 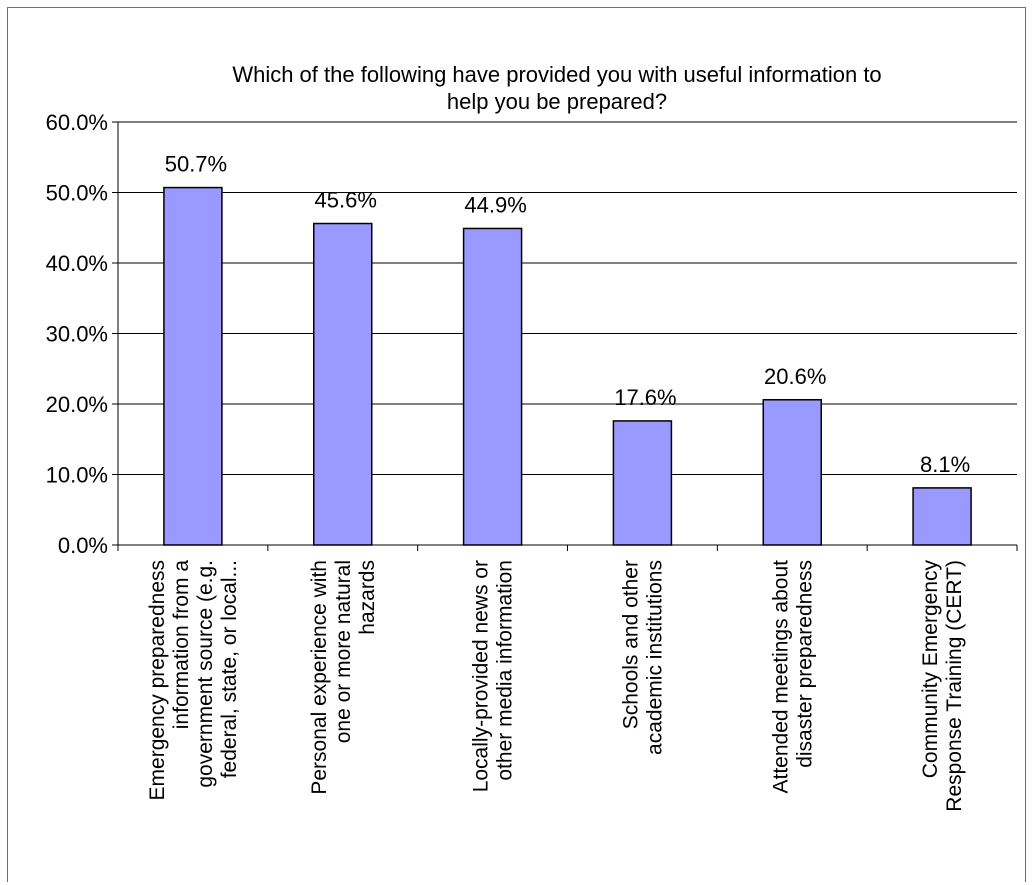 What do you see at coordinates (83, 545) in the screenshot?
I see `y-tick-label: 0.0%` at bounding box center [83, 545].